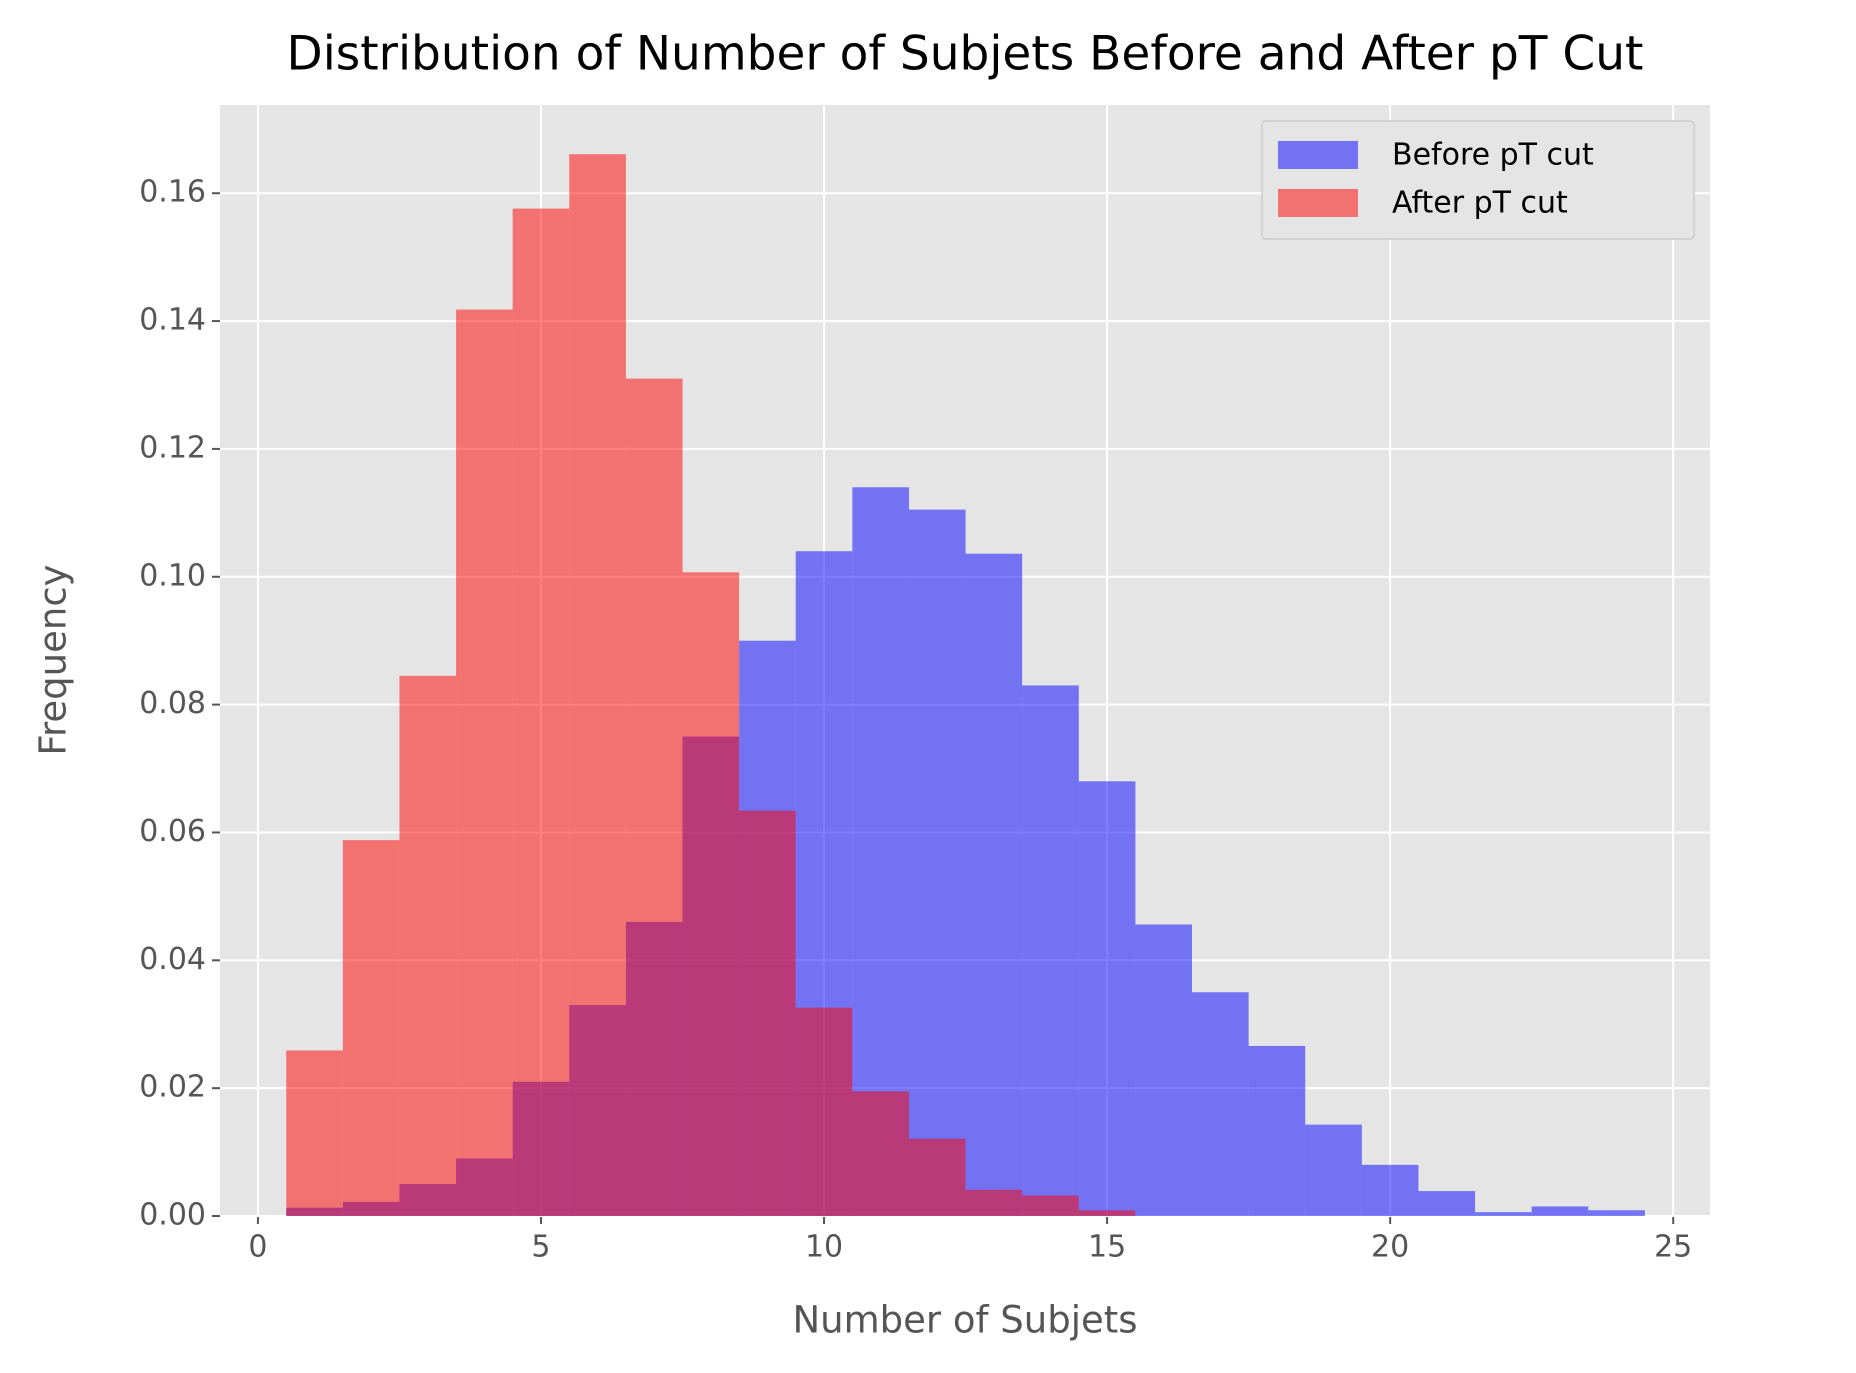 The width and height of the screenshot is (1856, 1373). I want to click on legend: Before pT cut After pT cut, so click(1478, 180).